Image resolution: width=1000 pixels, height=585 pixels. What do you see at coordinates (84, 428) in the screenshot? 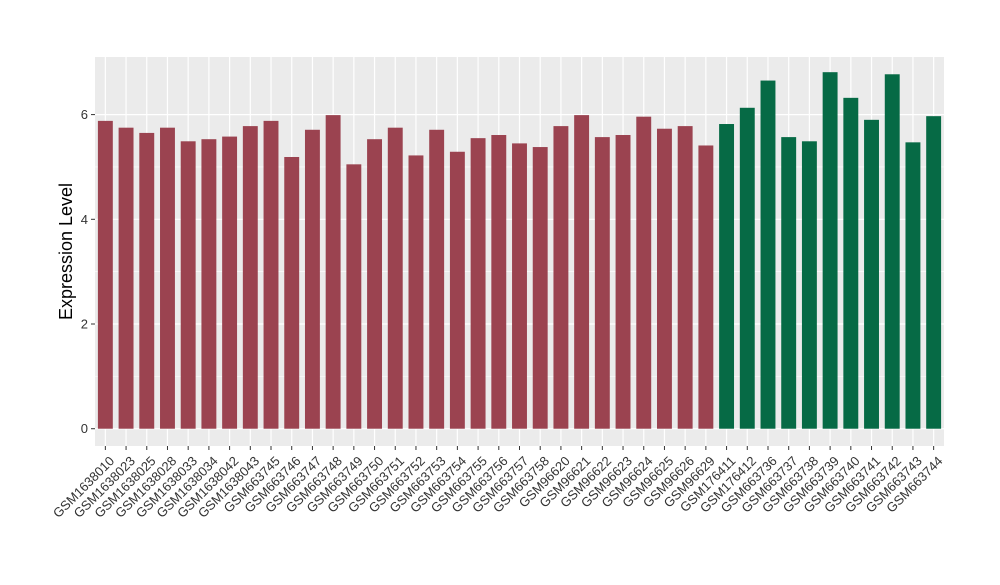
I see `y-tick-label: 0` at bounding box center [84, 428].